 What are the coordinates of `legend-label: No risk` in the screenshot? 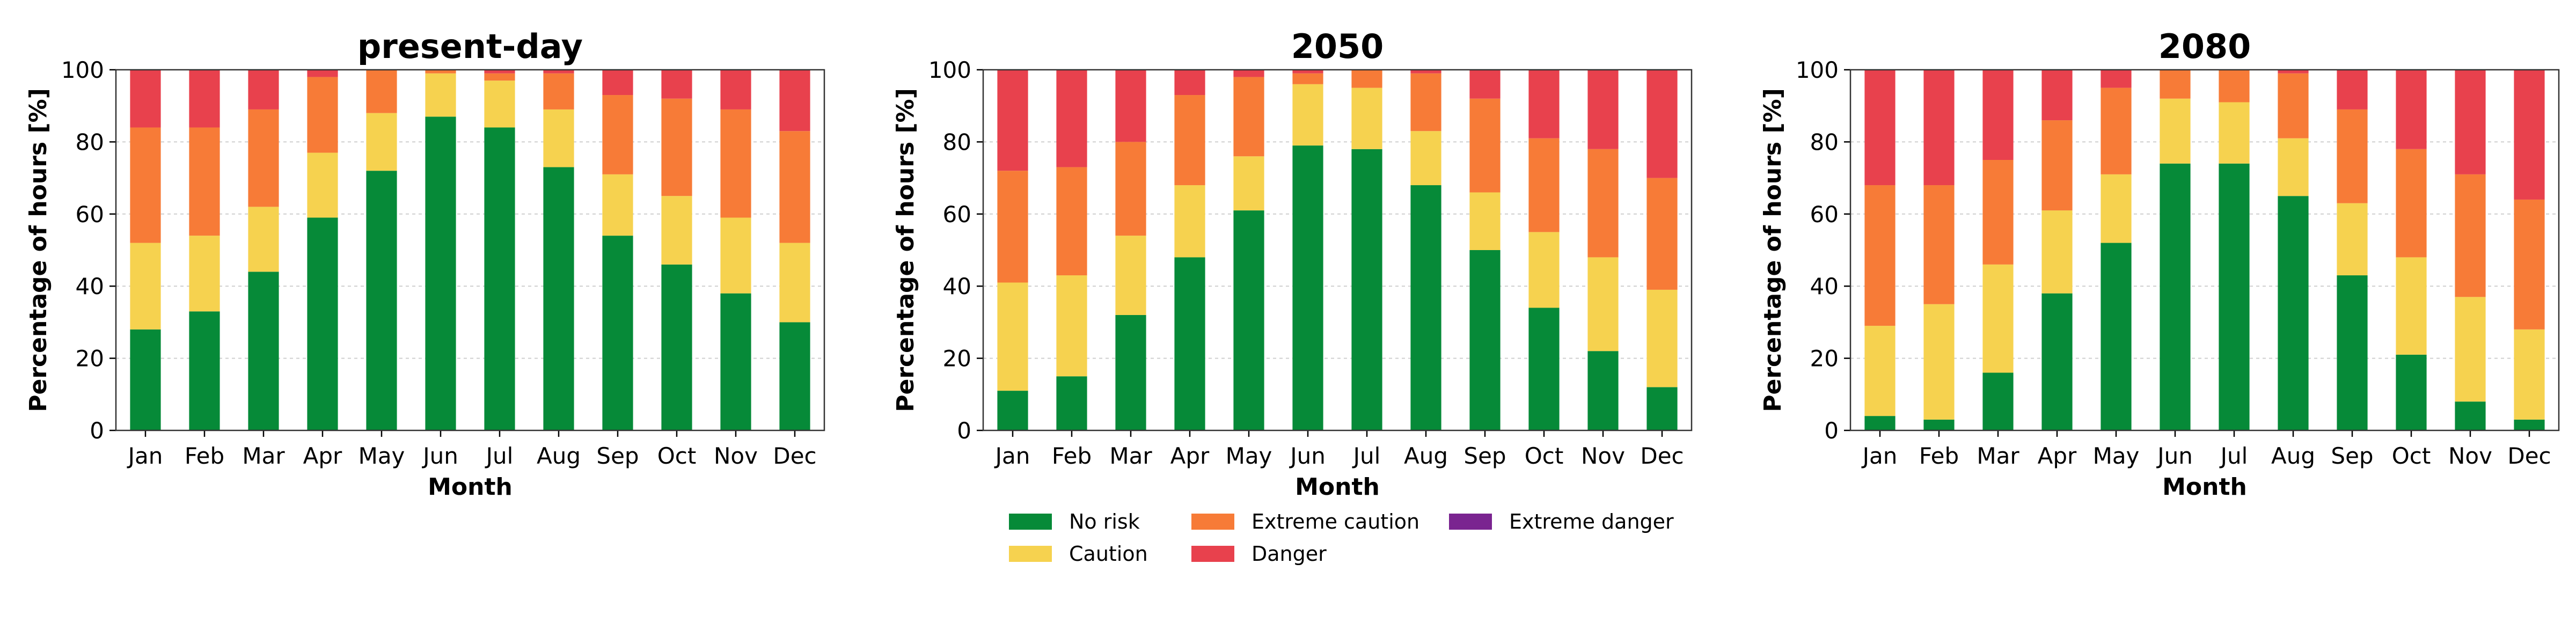 It's located at (1104, 521).